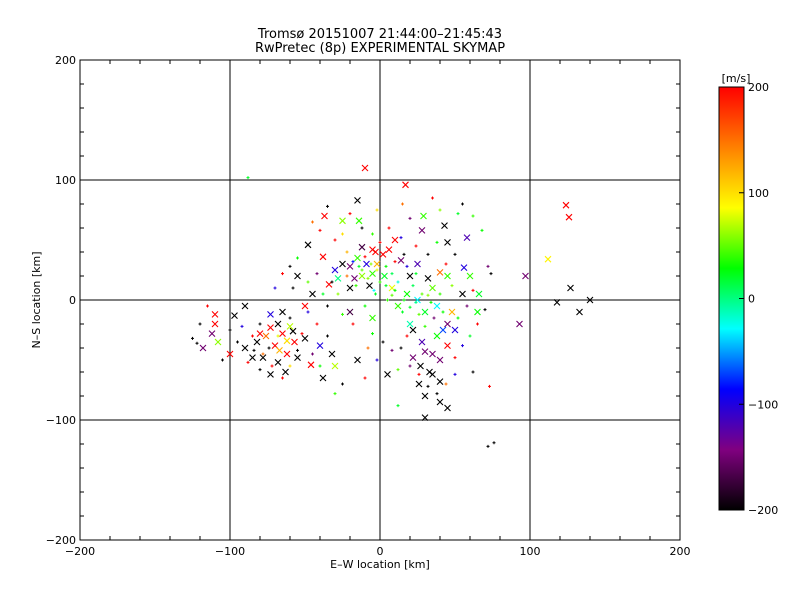  I want to click on y-tick-label: −100, so click(61, 420).